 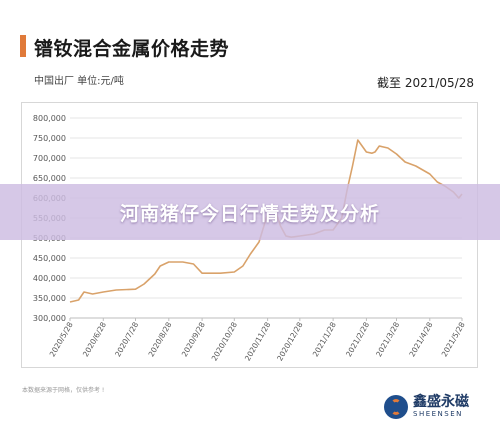 I want to click on y-tick-label: 400,000, so click(x=49, y=278).